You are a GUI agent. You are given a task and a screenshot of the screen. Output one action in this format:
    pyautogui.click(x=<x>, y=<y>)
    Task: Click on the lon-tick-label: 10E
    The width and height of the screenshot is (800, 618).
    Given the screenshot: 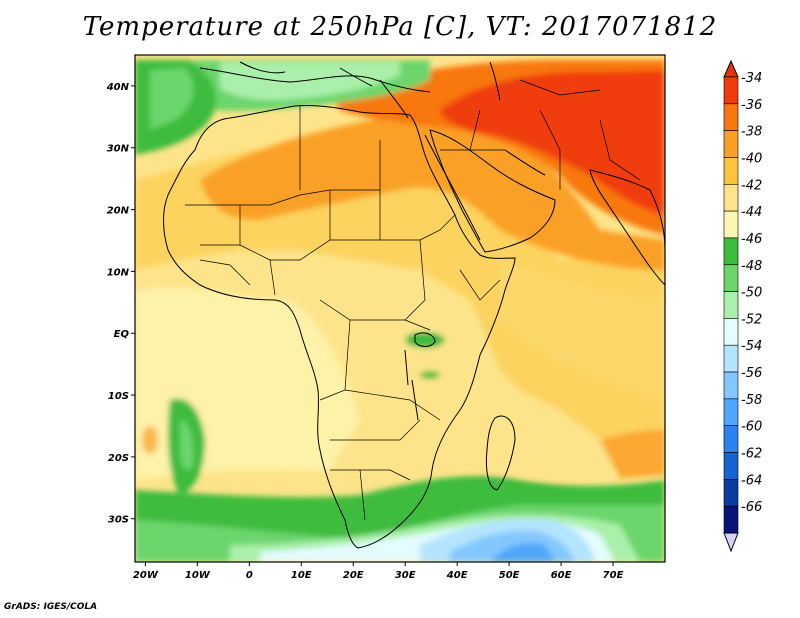 What is the action you would take?
    pyautogui.click(x=301, y=575)
    